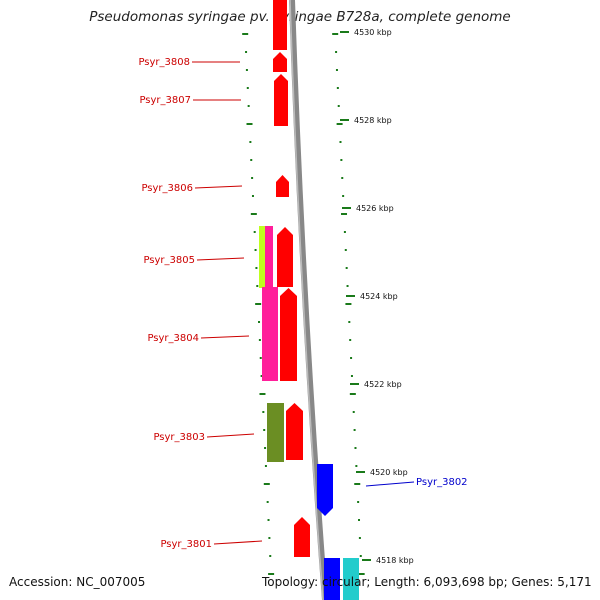 The image size is (600, 600). I want to click on tick-ring-outer, so click(348, 304).